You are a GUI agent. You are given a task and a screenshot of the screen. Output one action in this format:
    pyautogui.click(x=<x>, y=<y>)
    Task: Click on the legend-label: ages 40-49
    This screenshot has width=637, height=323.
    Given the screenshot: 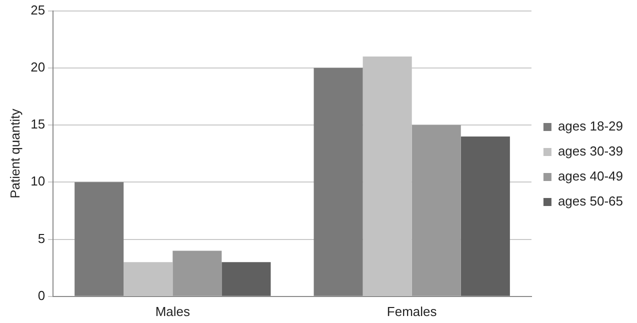 What is the action you would take?
    pyautogui.click(x=591, y=176)
    